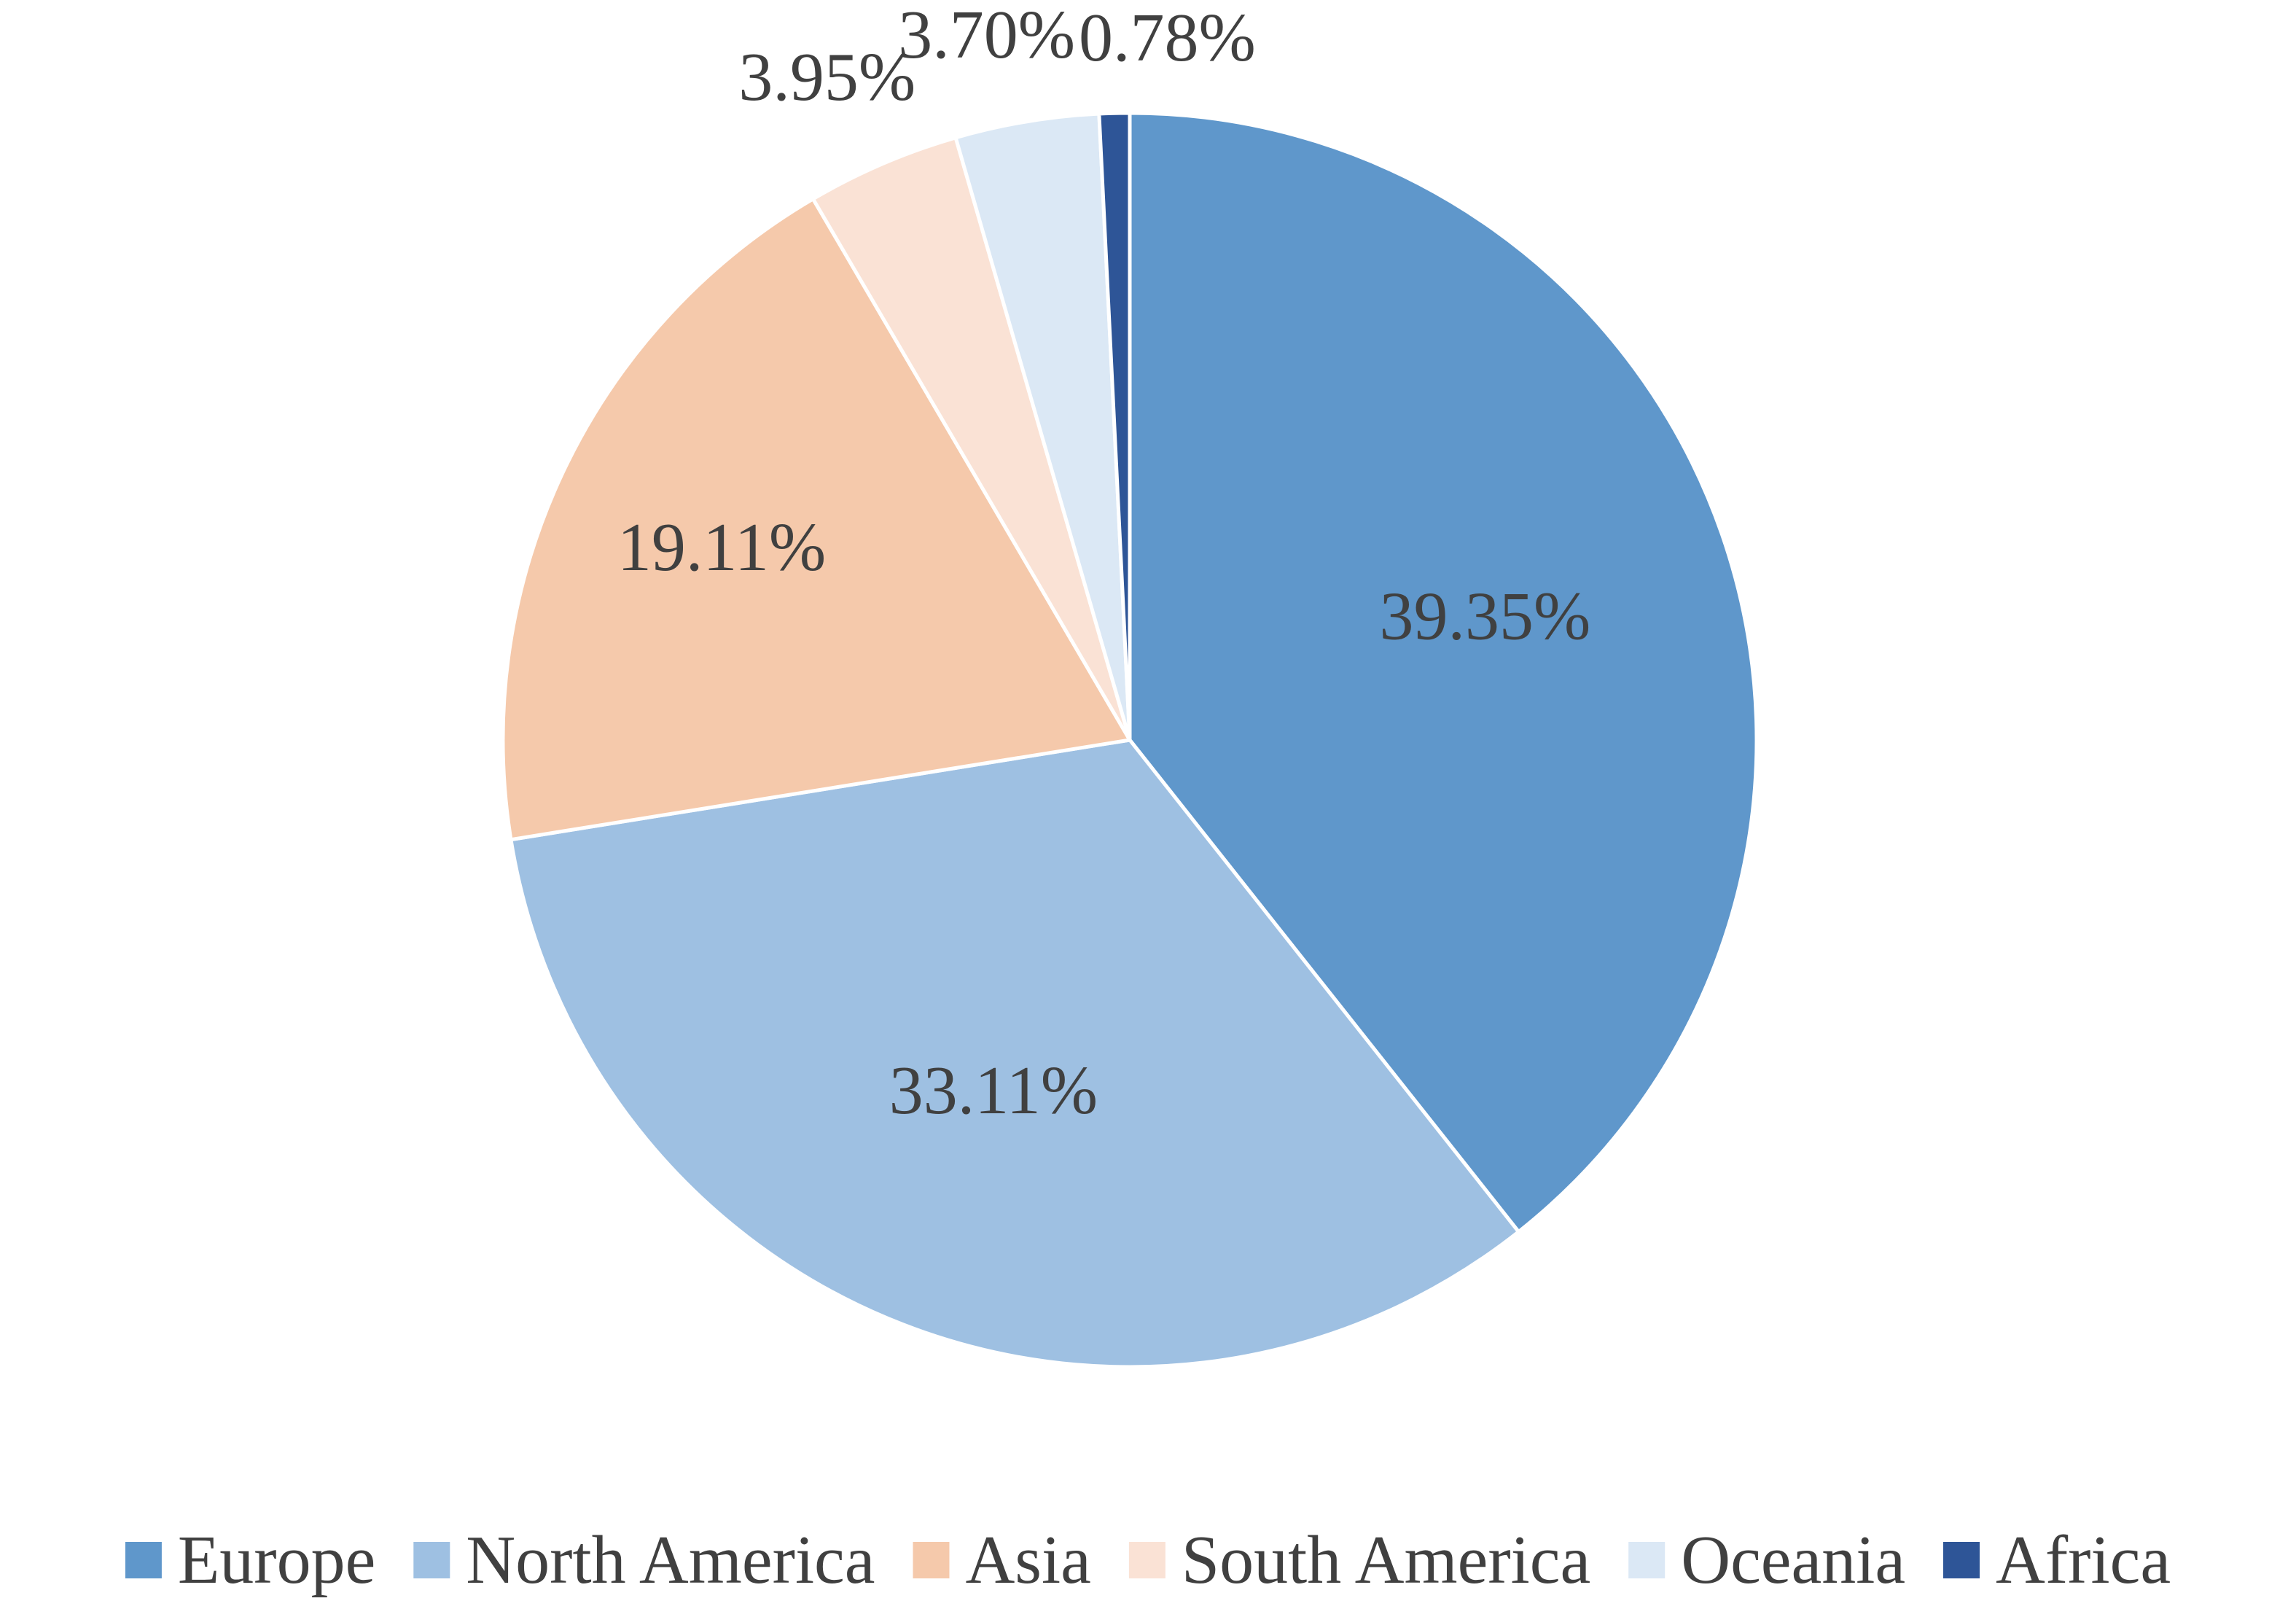 The image size is (2296, 1609). Describe the element at coordinates (1386, 1560) in the screenshot. I see `legend-label-south-america: South America` at that location.